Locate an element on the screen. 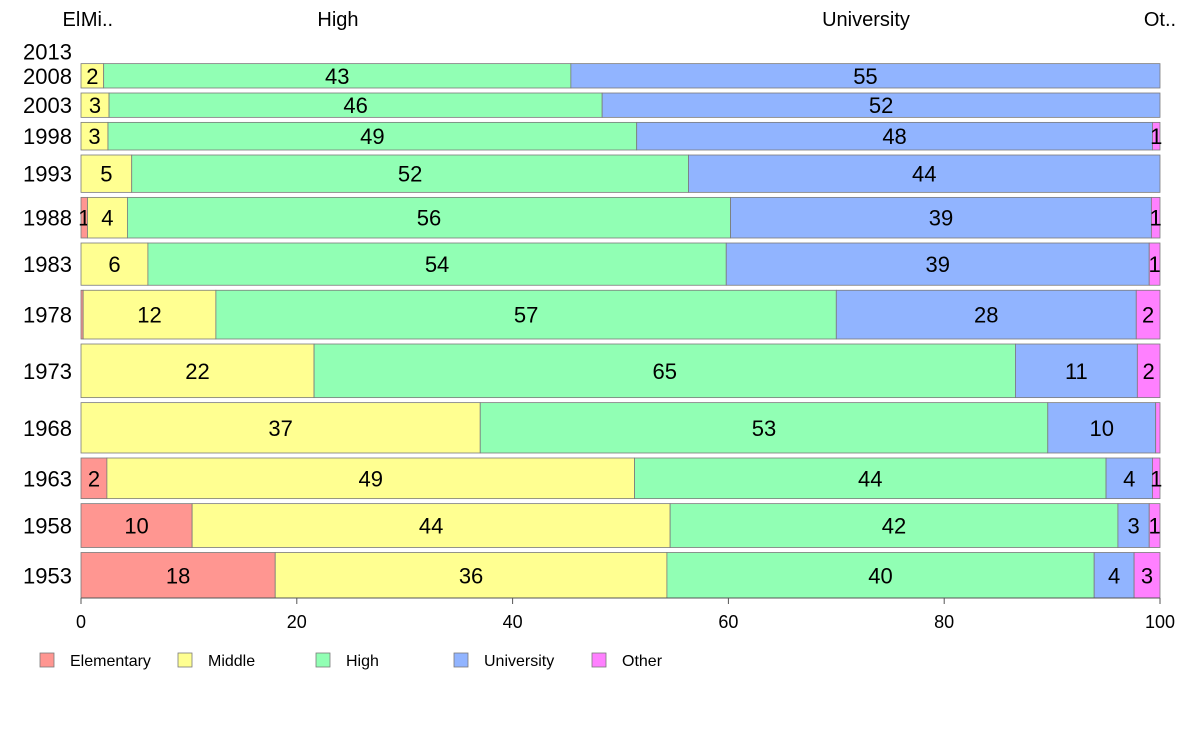  category-label-1973: 1973 is located at coordinates (47, 371).